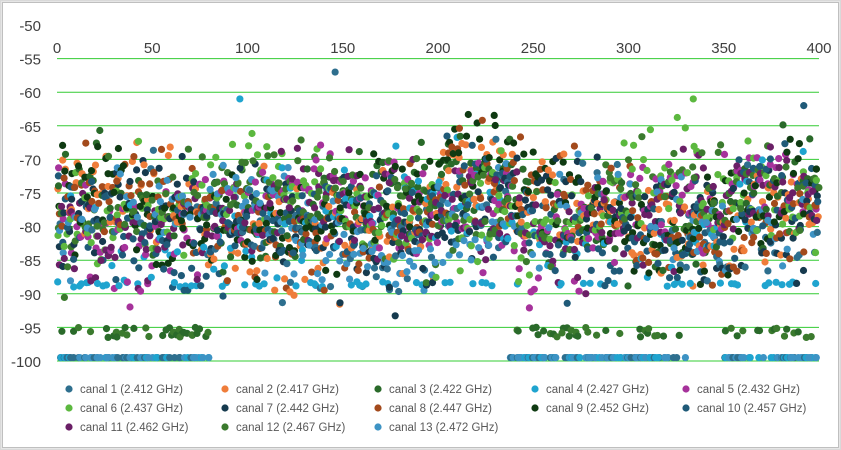  I want to click on x-tick-label: 350, so click(723, 48).